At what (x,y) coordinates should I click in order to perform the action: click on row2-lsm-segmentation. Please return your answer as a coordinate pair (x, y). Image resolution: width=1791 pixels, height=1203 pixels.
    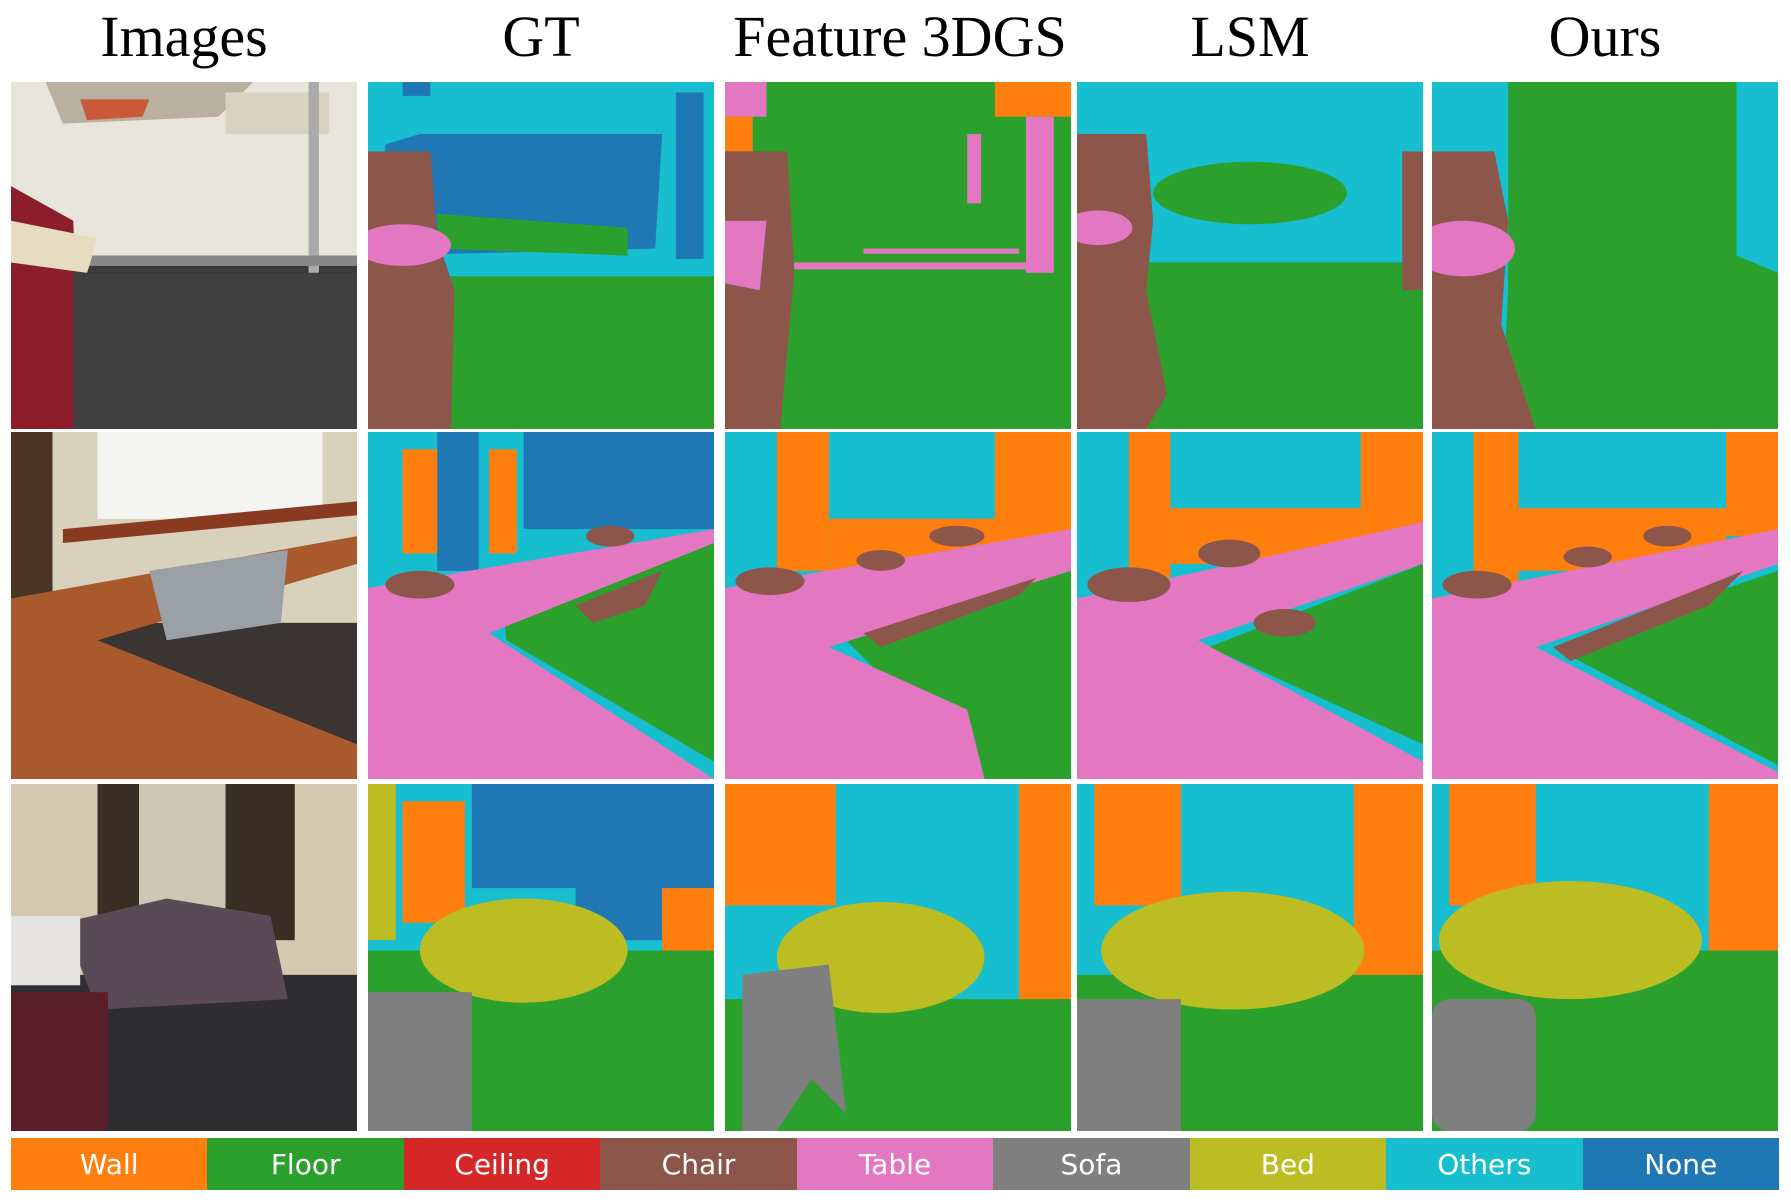
    Looking at the image, I should click on (1250, 605).